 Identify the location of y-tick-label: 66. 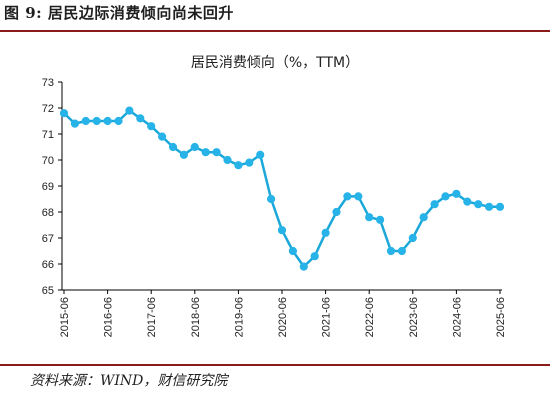
(48, 265).